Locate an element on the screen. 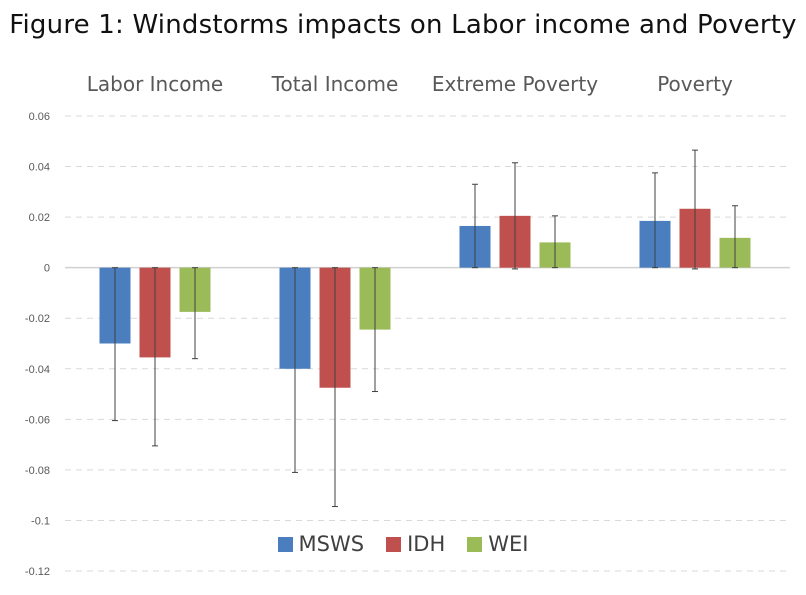 The height and width of the screenshot is (595, 806). y-tick-label: -0.06 is located at coordinates (37, 420).